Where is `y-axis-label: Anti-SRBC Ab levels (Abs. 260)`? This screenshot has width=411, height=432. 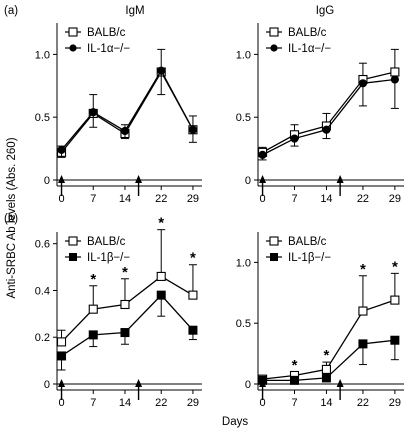
y-axis-label: Anti-SRBC Ab levels (Abs. 260) is located at coordinates (12, 217).